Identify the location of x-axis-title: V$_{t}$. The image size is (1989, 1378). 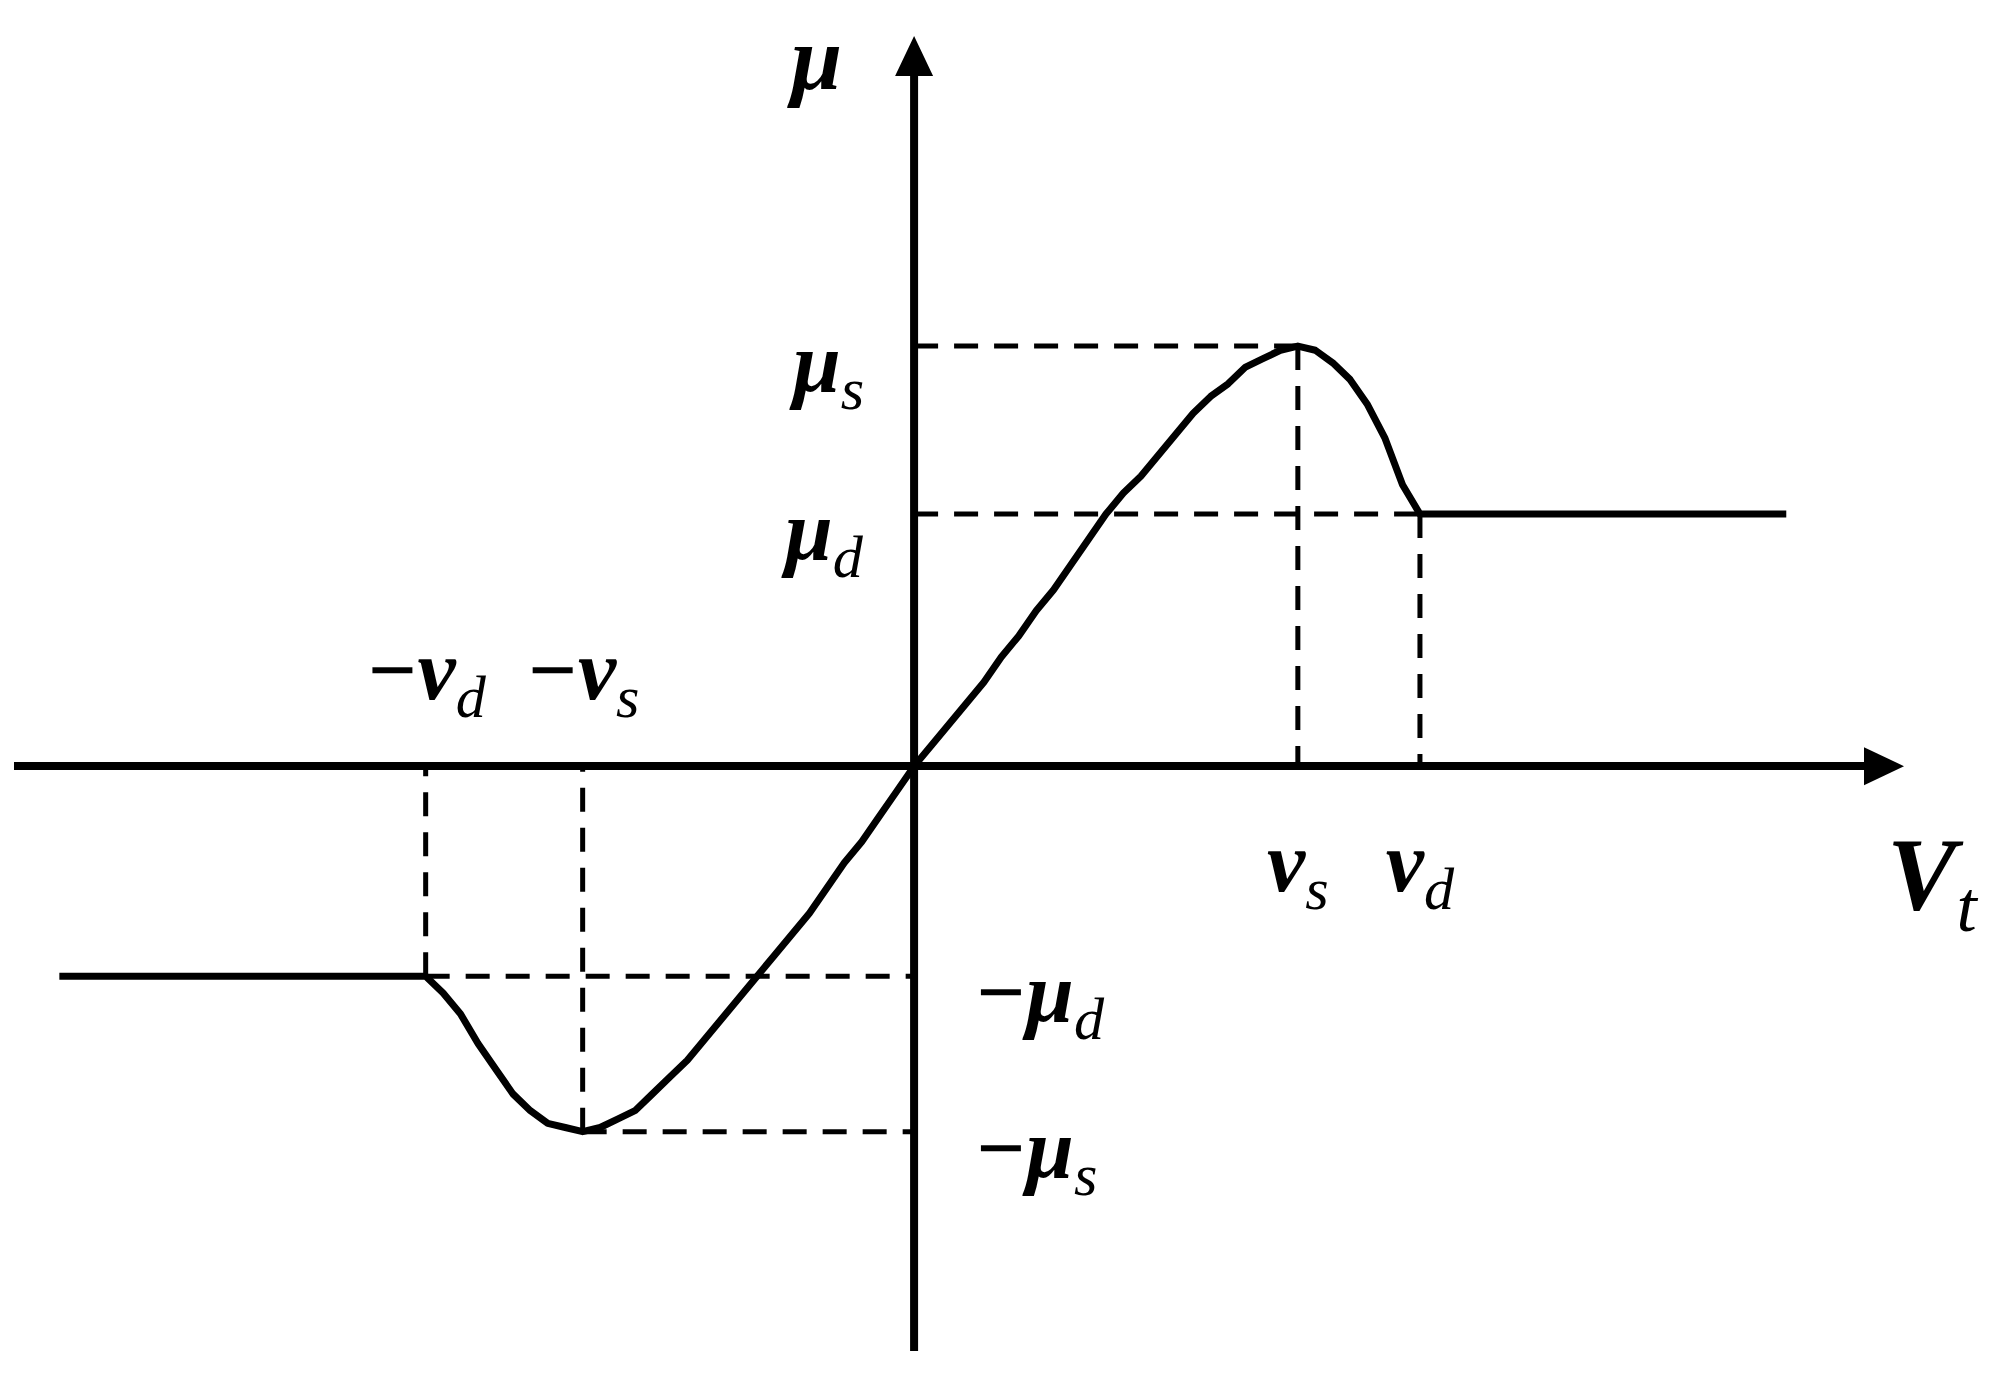
(1933, 881).